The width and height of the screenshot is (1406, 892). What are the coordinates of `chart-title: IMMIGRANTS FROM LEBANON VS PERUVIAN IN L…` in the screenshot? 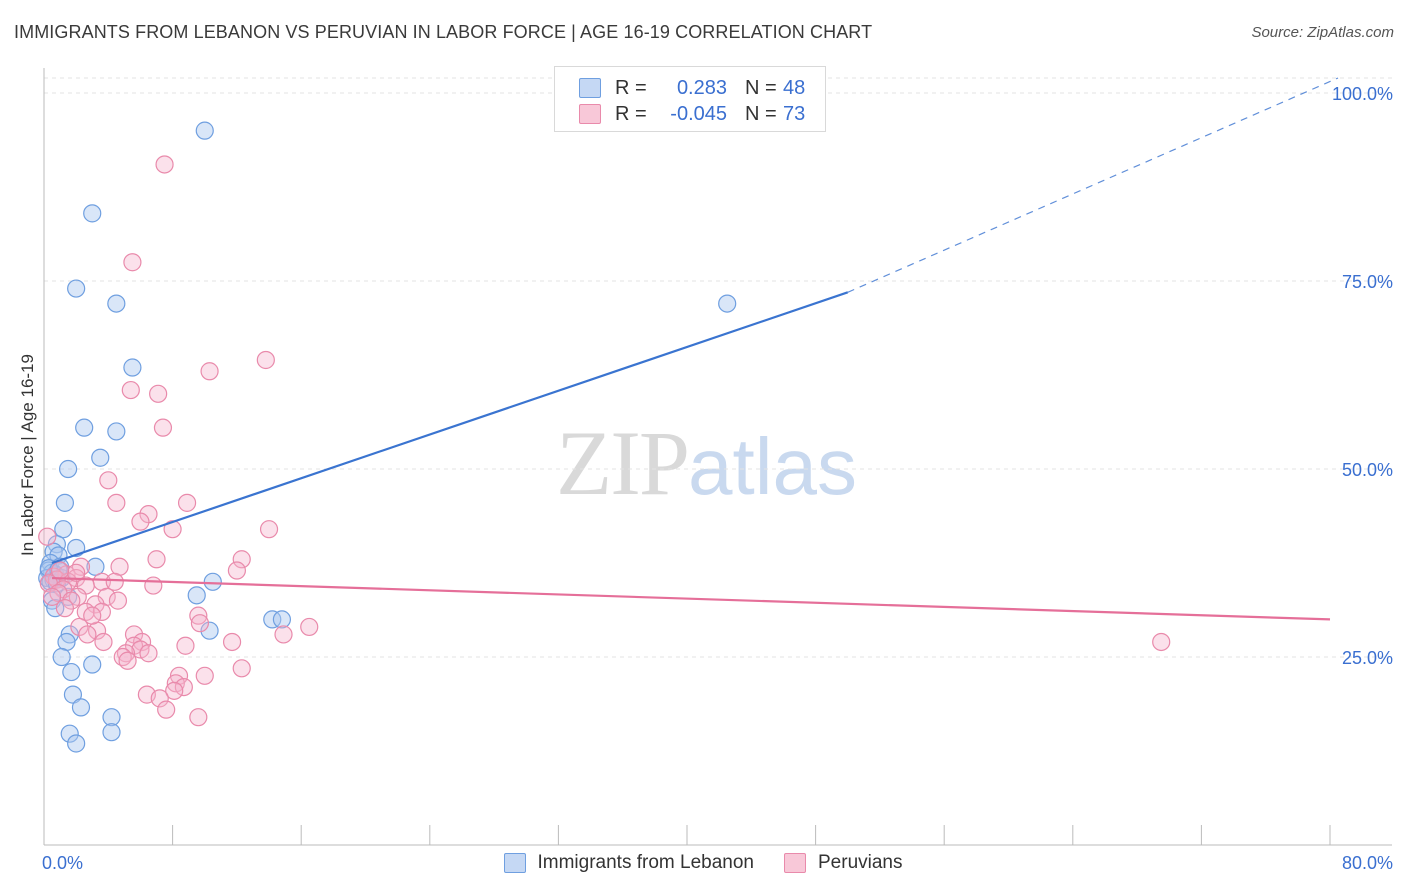 It's located at (443, 32).